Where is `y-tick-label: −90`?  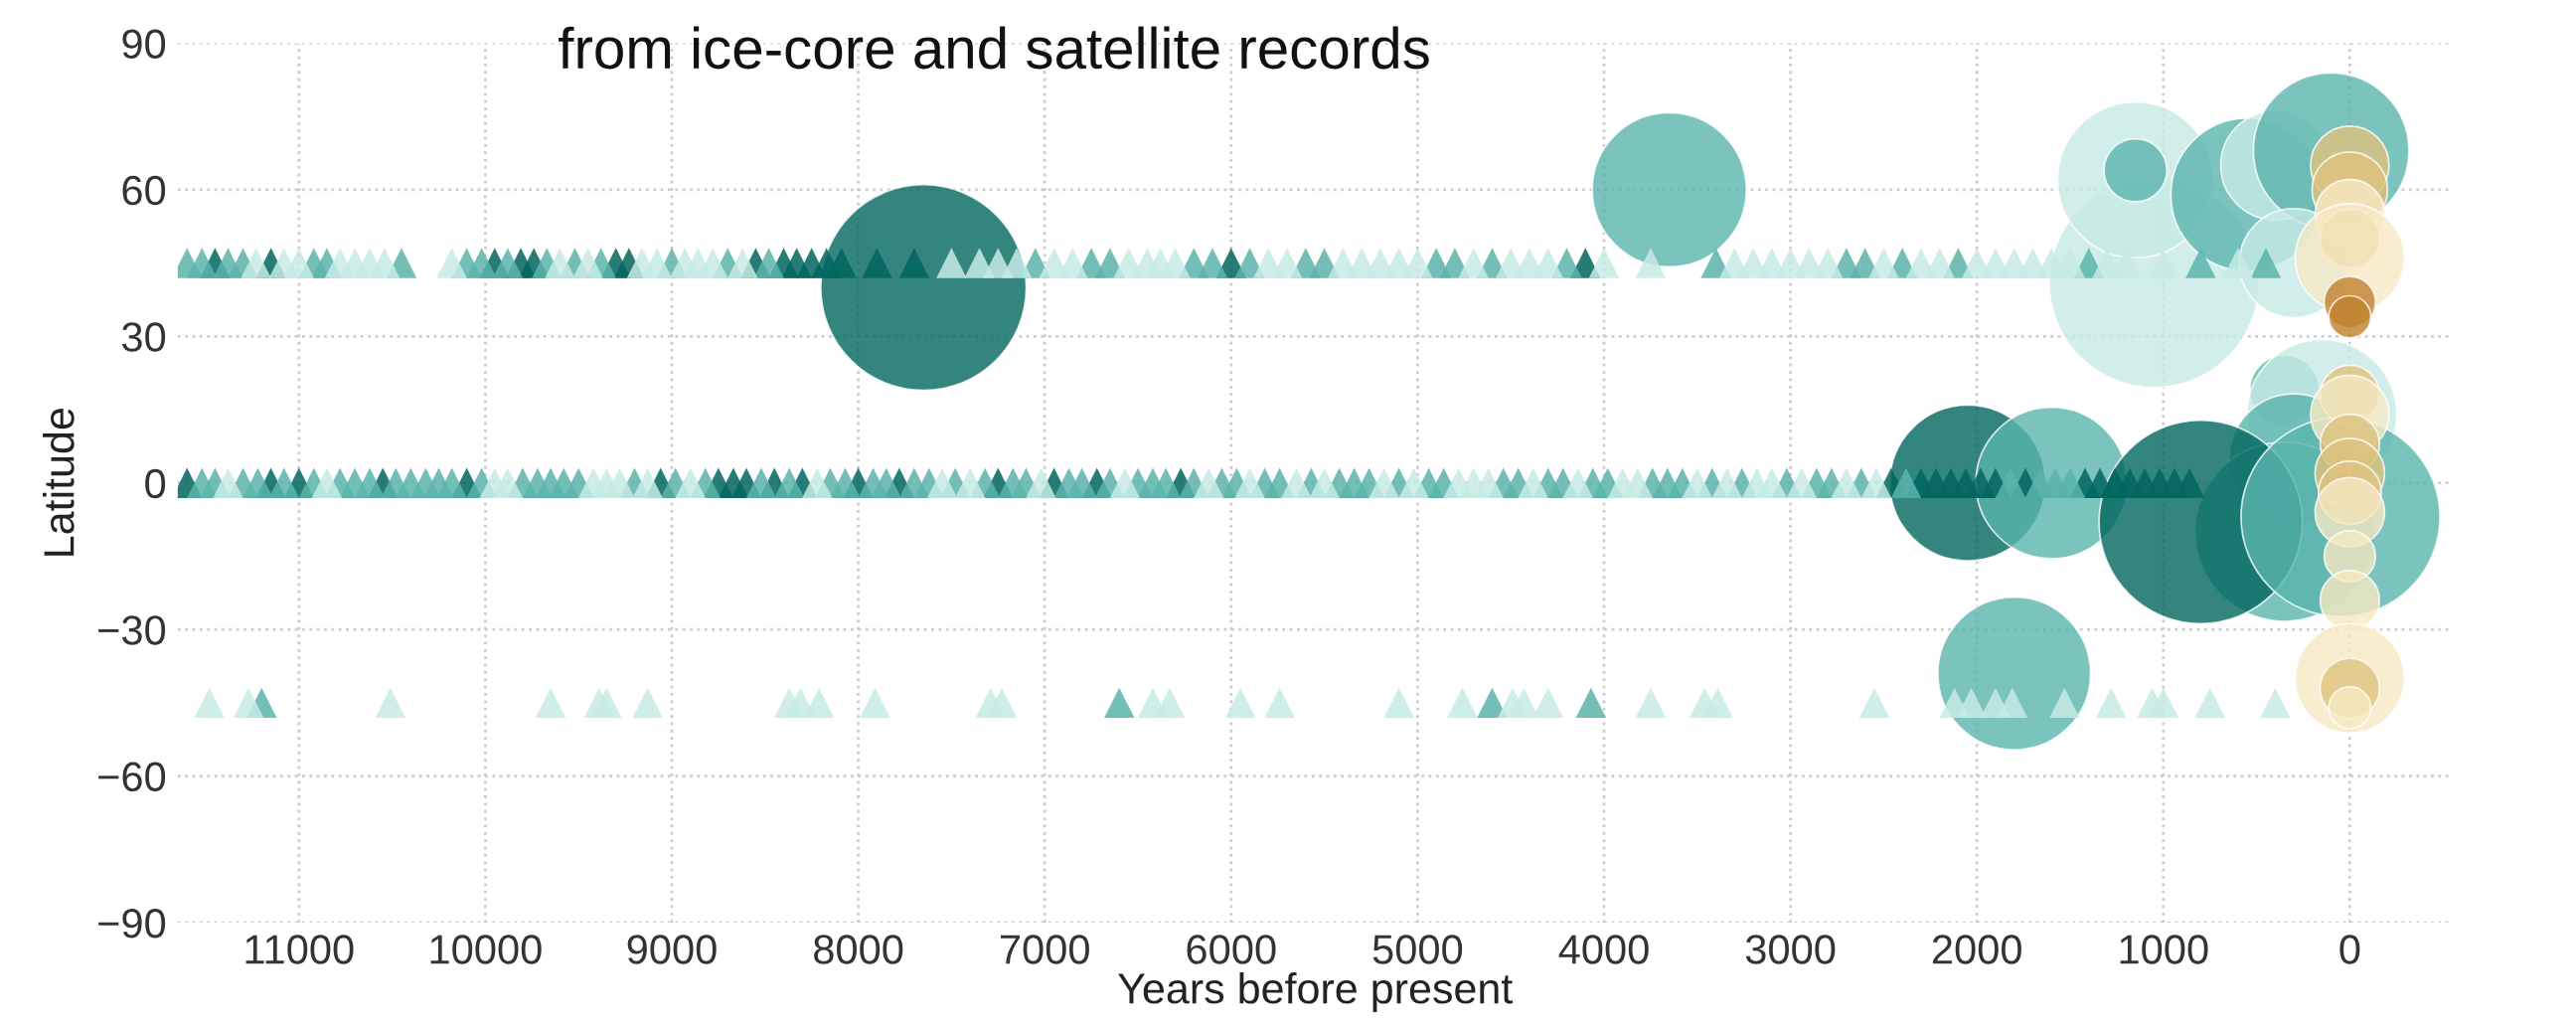
y-tick-label: −90 is located at coordinates (132, 924).